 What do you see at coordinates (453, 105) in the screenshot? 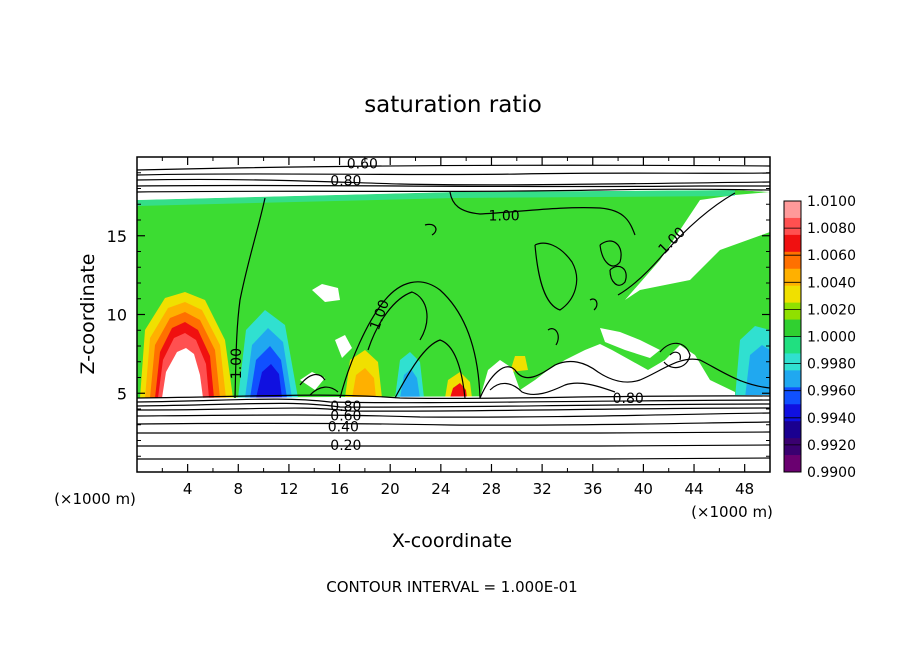
I see `chart-title: saturation ratio` at bounding box center [453, 105].